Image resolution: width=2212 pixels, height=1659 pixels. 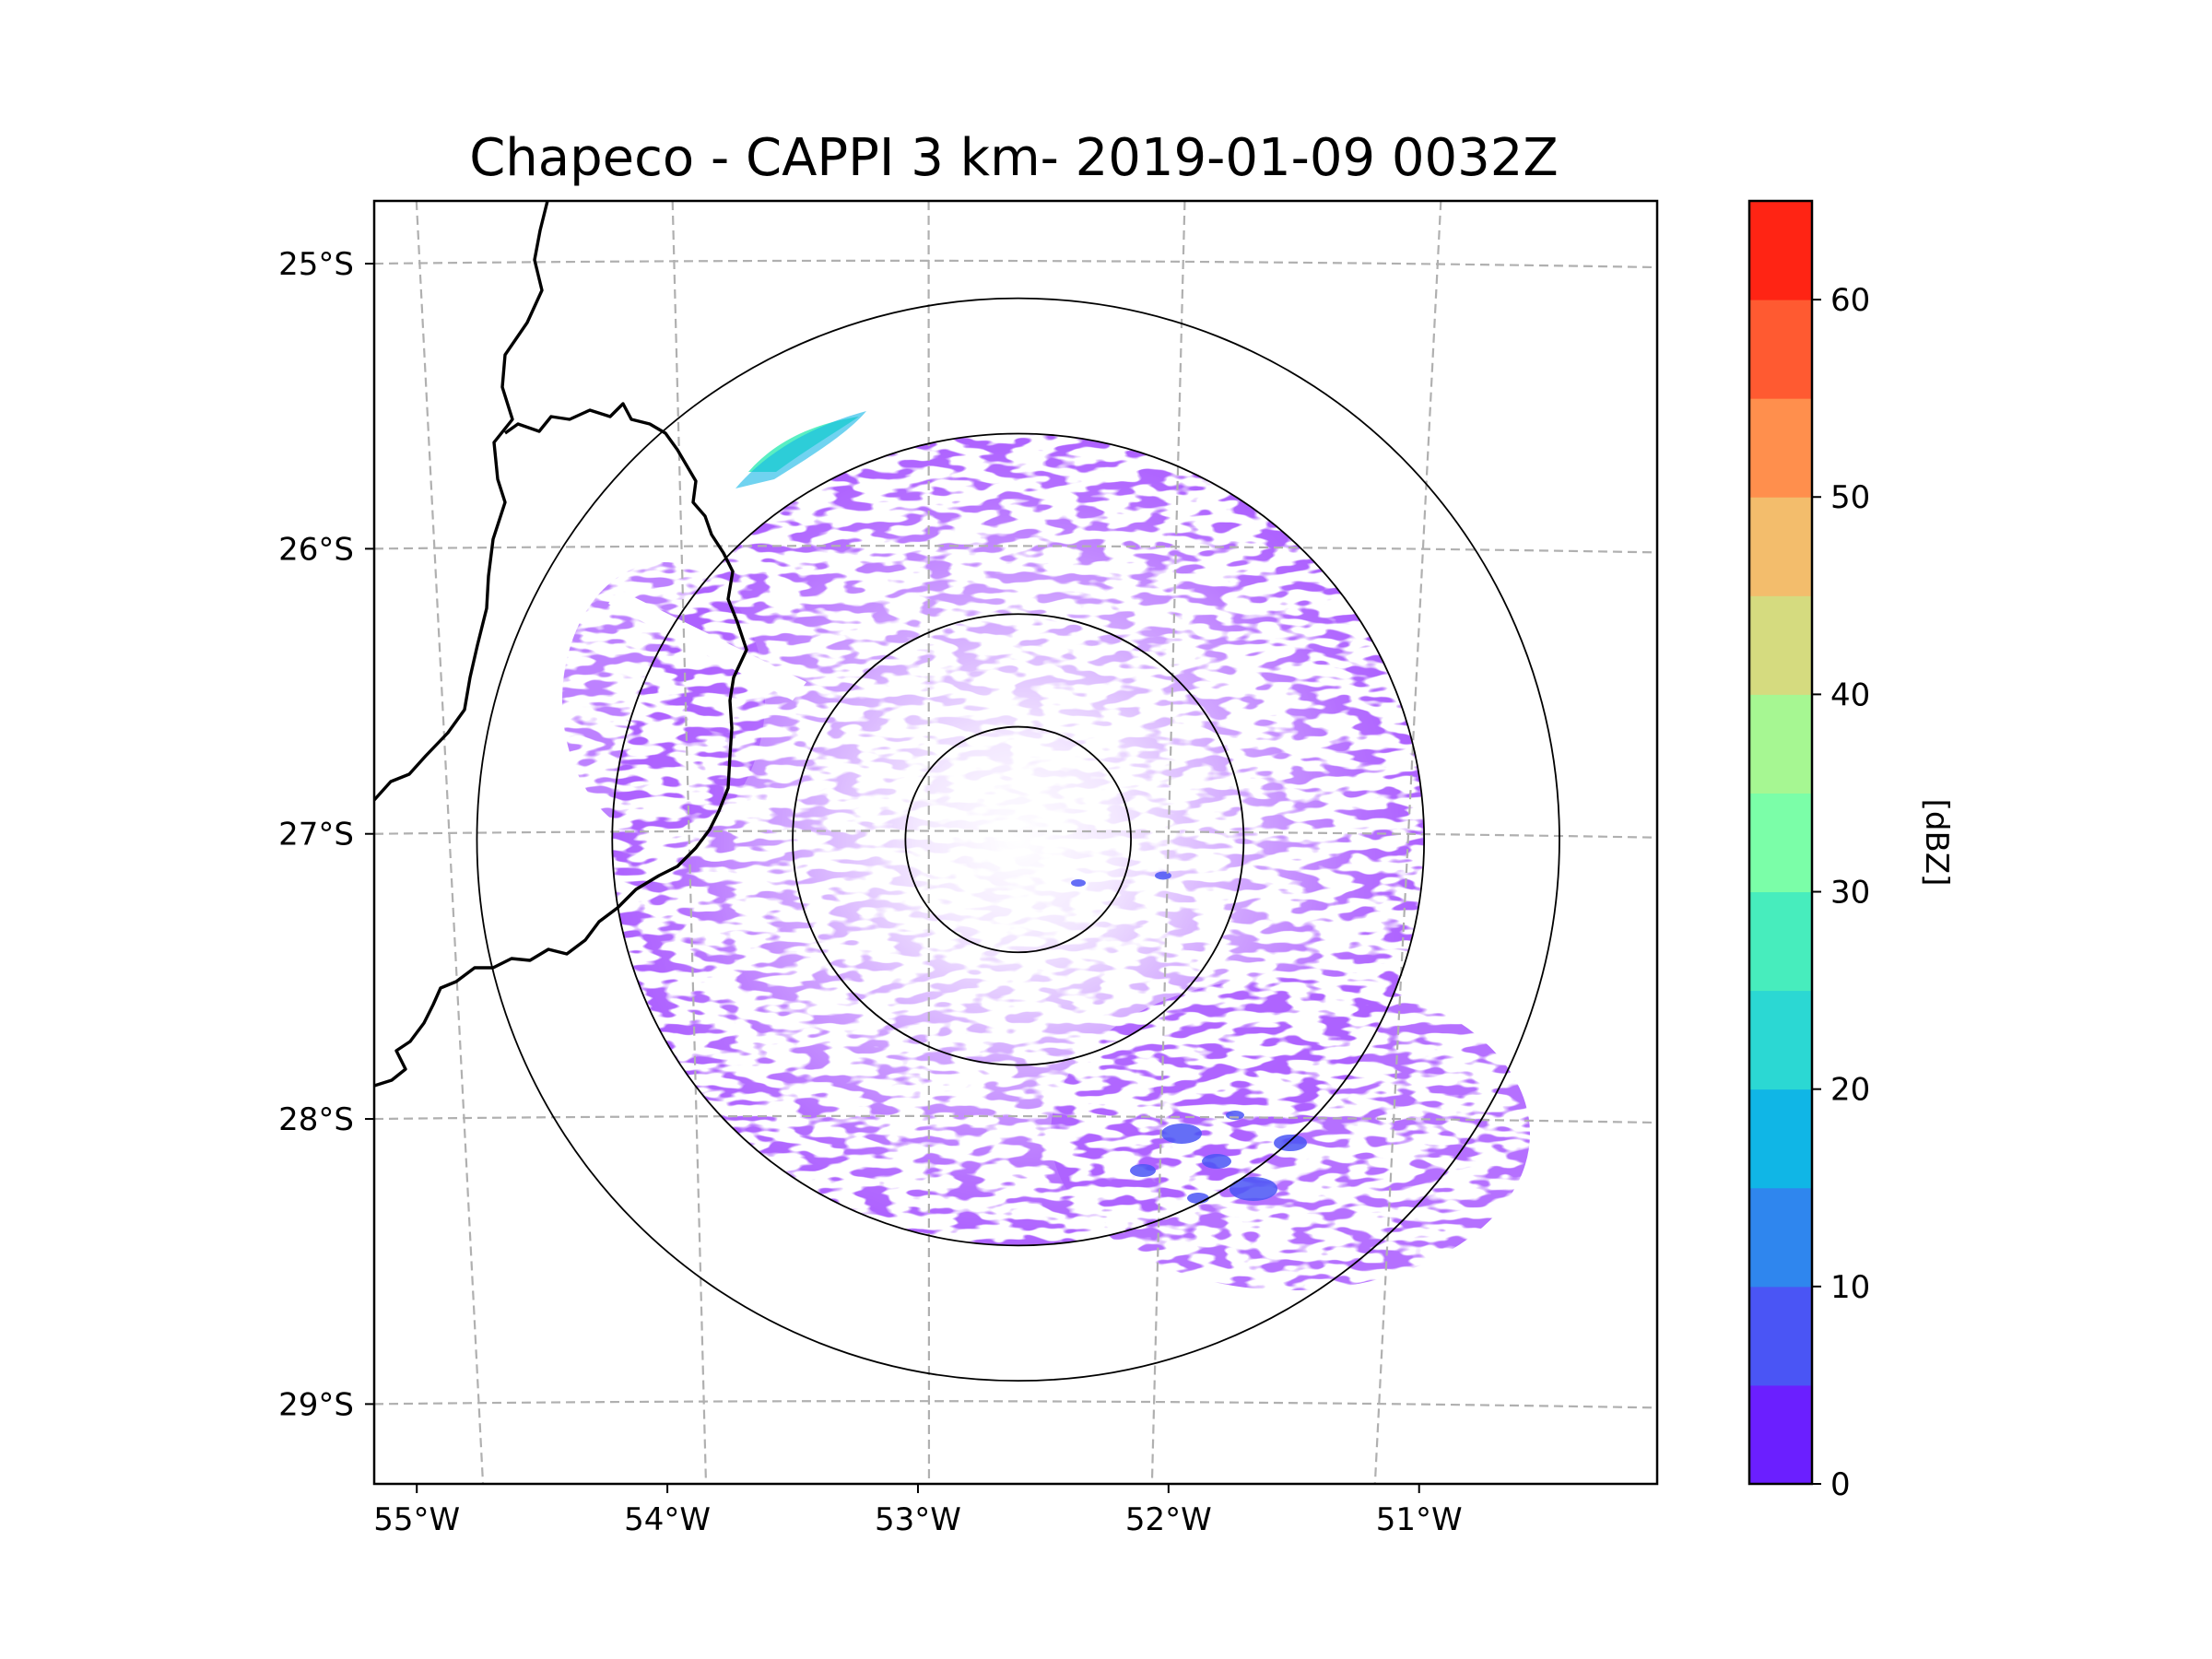 I want to click on lat-tick-label-0: 25°S, so click(x=316, y=264).